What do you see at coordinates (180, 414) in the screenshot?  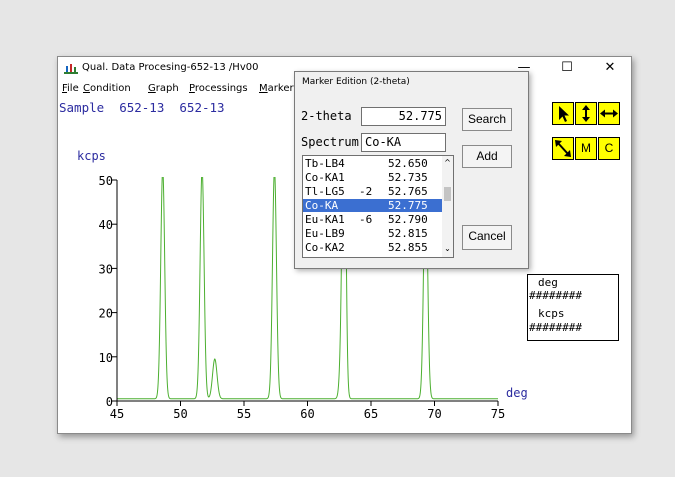 I see `x-tick-label: 50` at bounding box center [180, 414].